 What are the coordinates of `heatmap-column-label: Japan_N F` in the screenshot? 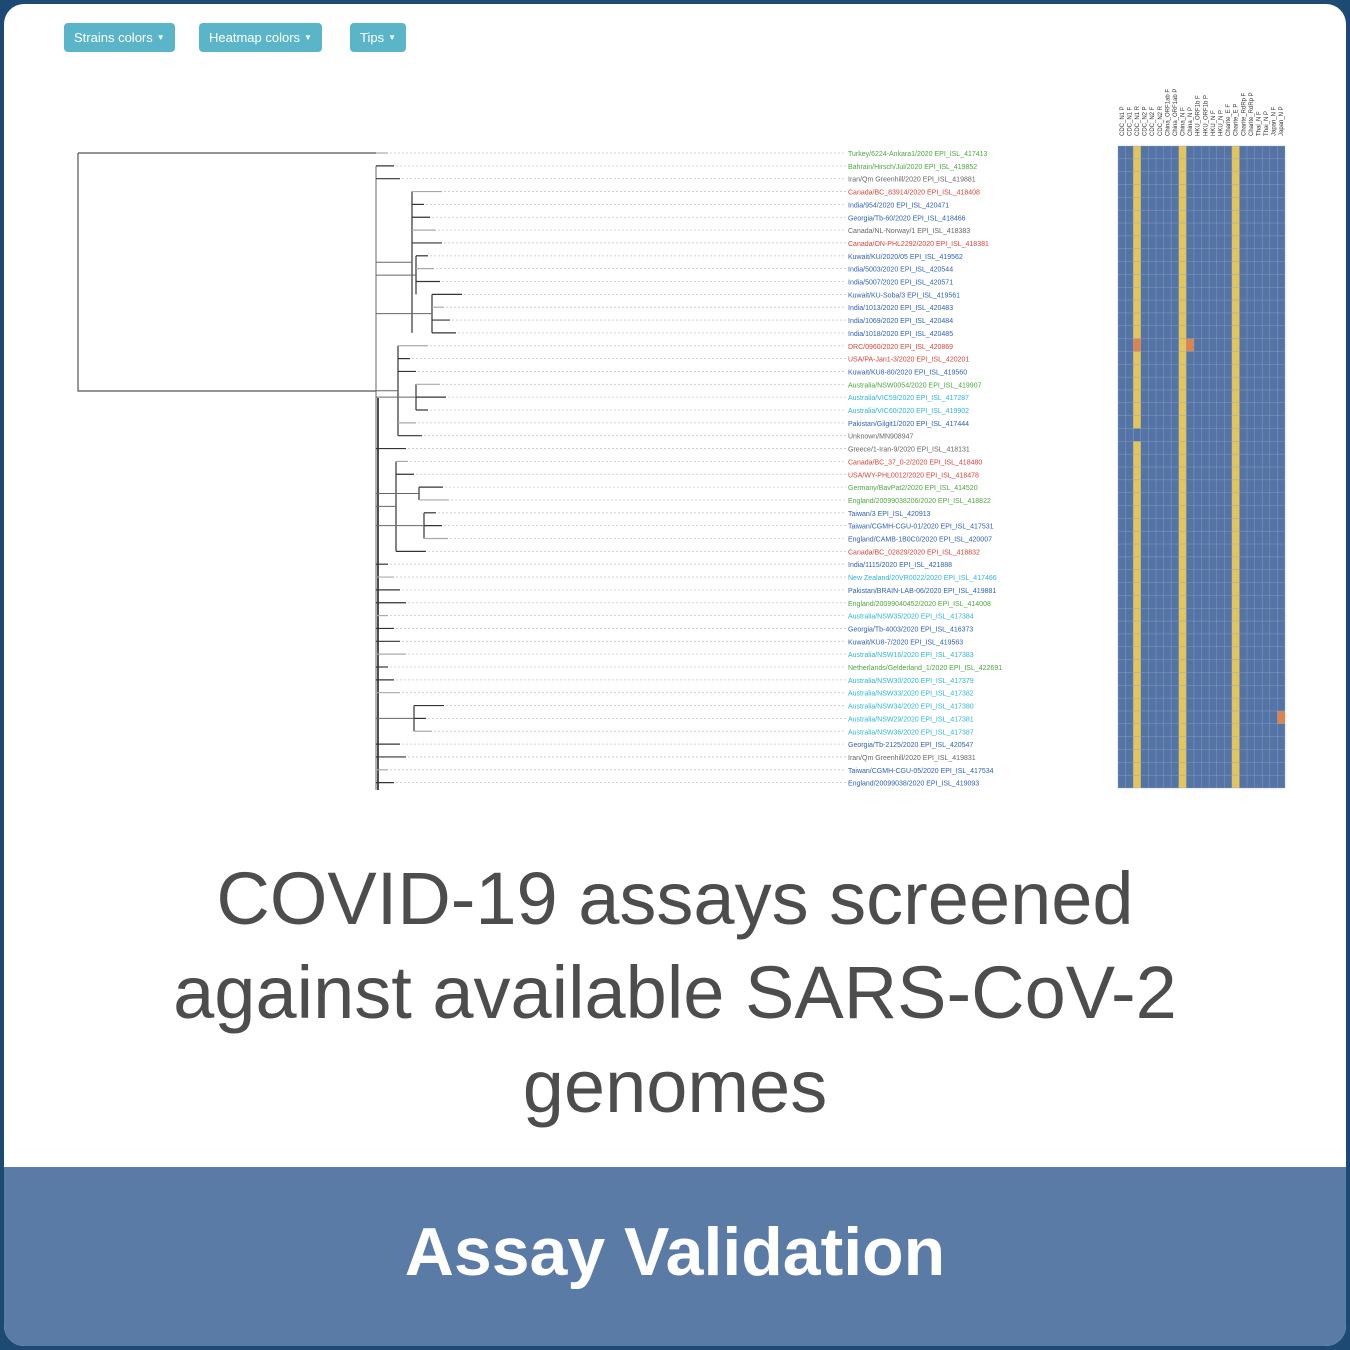 It's located at (1275, 121).